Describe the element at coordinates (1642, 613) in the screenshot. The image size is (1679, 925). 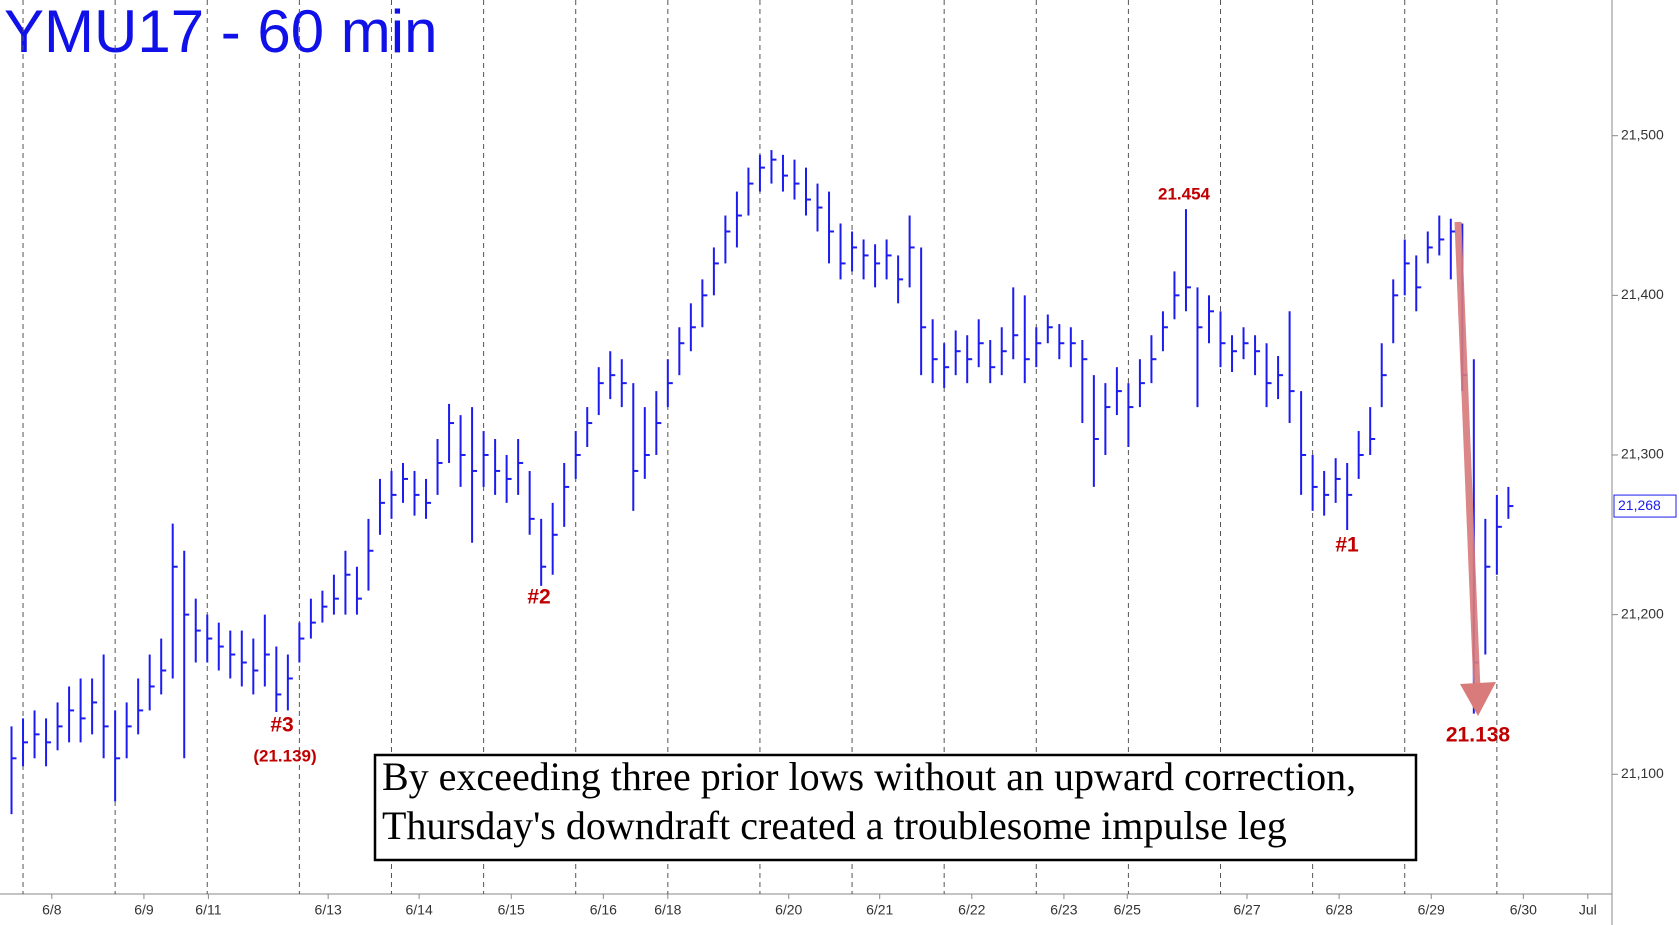
I see `y-tick-label: 21,200` at that location.